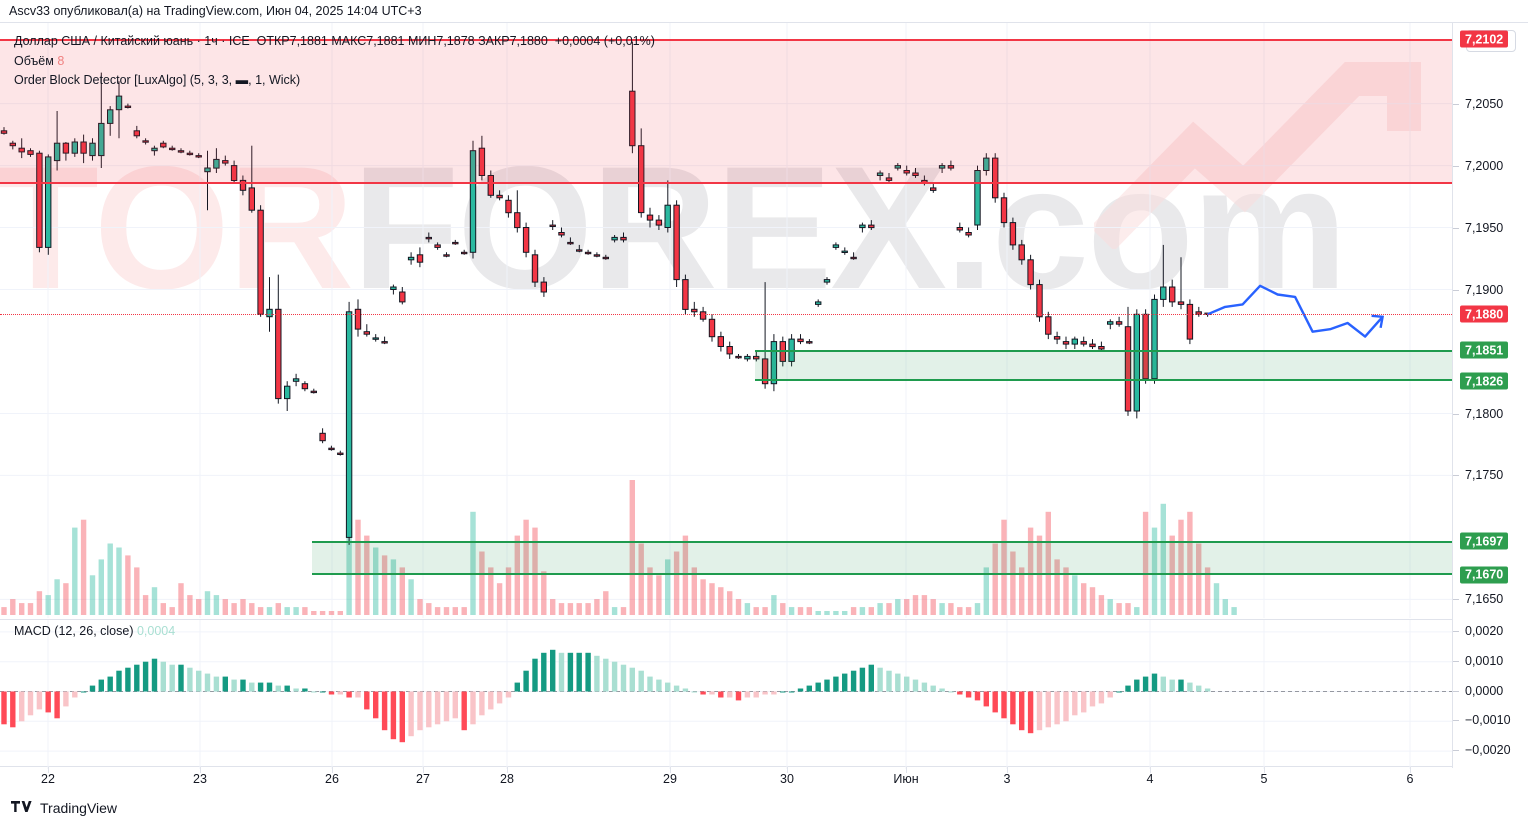  Describe the element at coordinates (1484, 660) in the screenshot. I see `macd-tick-label: 0,0010` at that location.